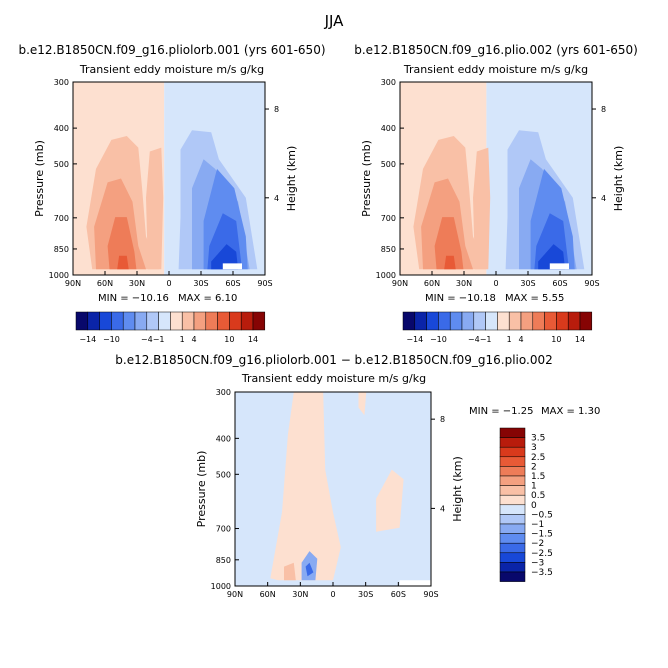 This screenshot has height=668, width=668. Describe the element at coordinates (537, 544) in the screenshot. I see `colorbar-label: −2` at that location.